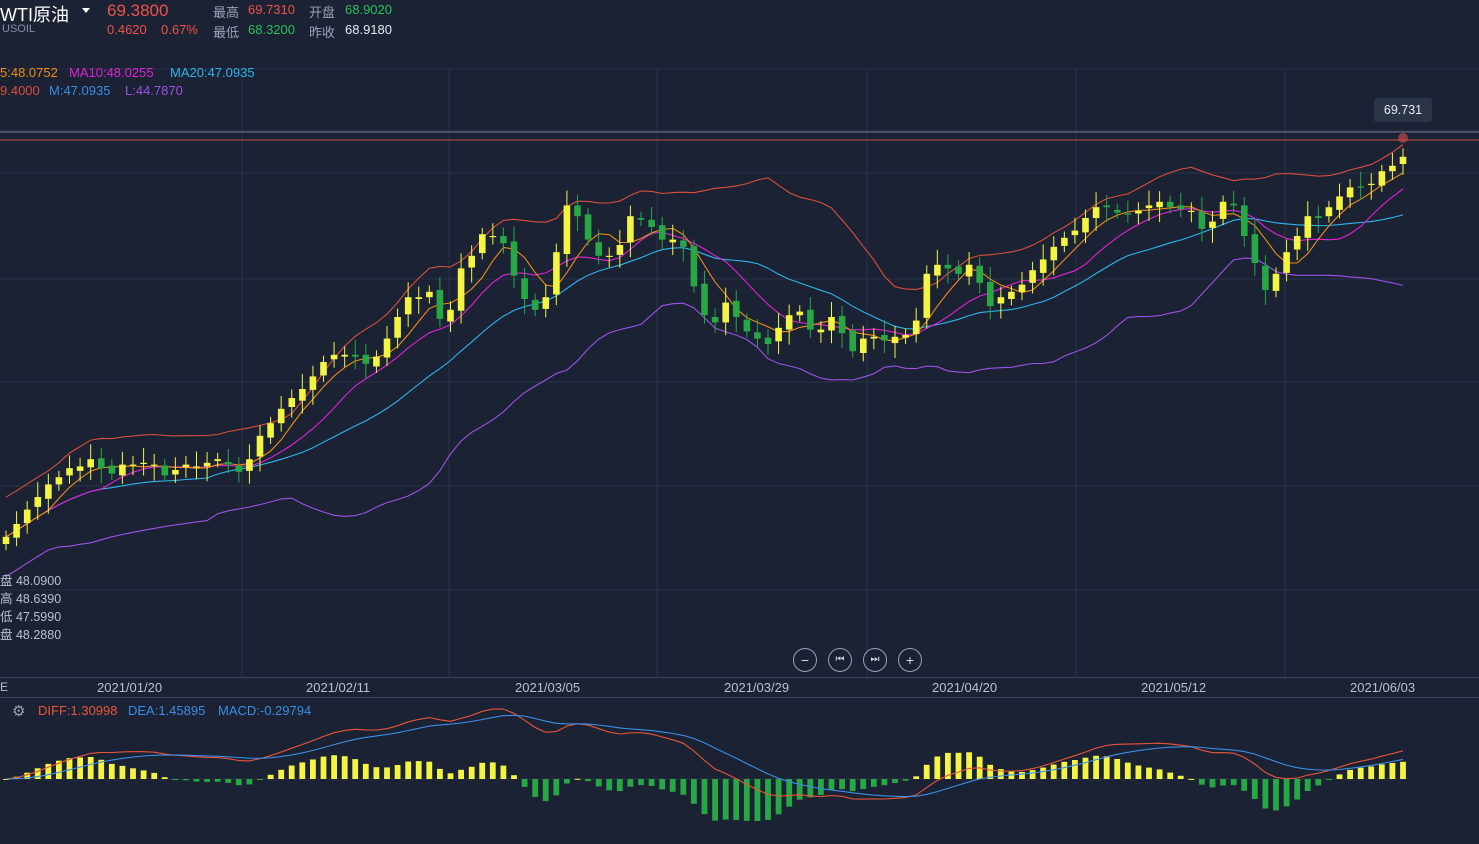  I want to click on scroll-end-button: ⏭, so click(875, 660).